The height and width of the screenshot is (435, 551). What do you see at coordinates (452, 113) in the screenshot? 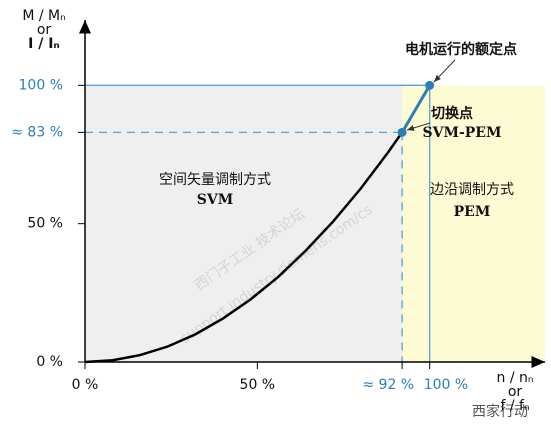
I see `annotation: 切换点` at bounding box center [452, 113].